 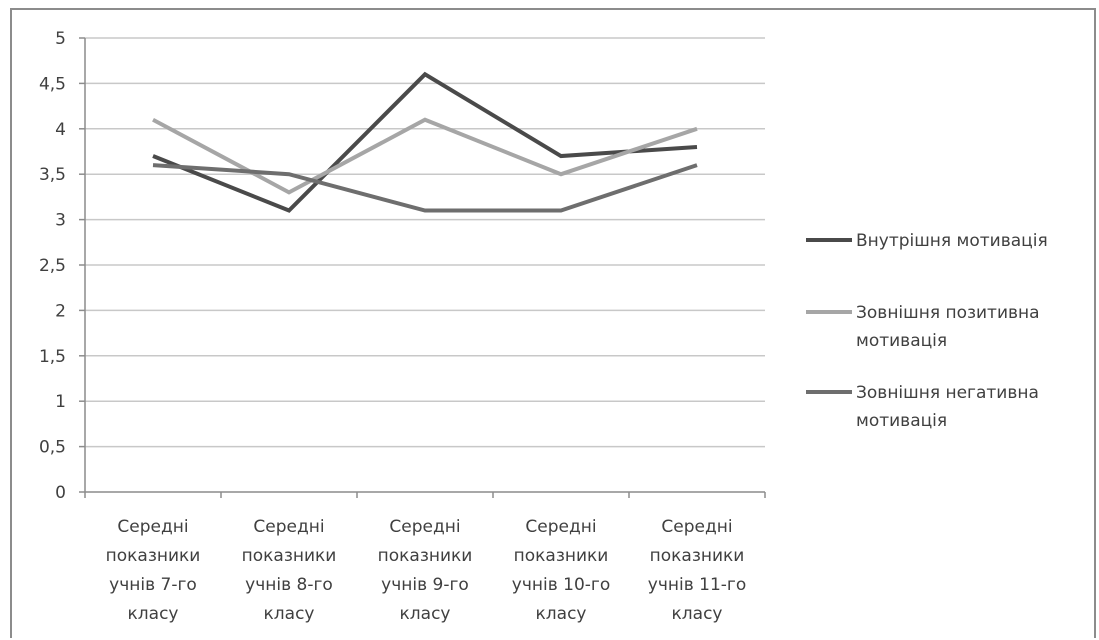 What do you see at coordinates (52, 84) in the screenshot?
I see `y-tick-label: 4,5` at bounding box center [52, 84].